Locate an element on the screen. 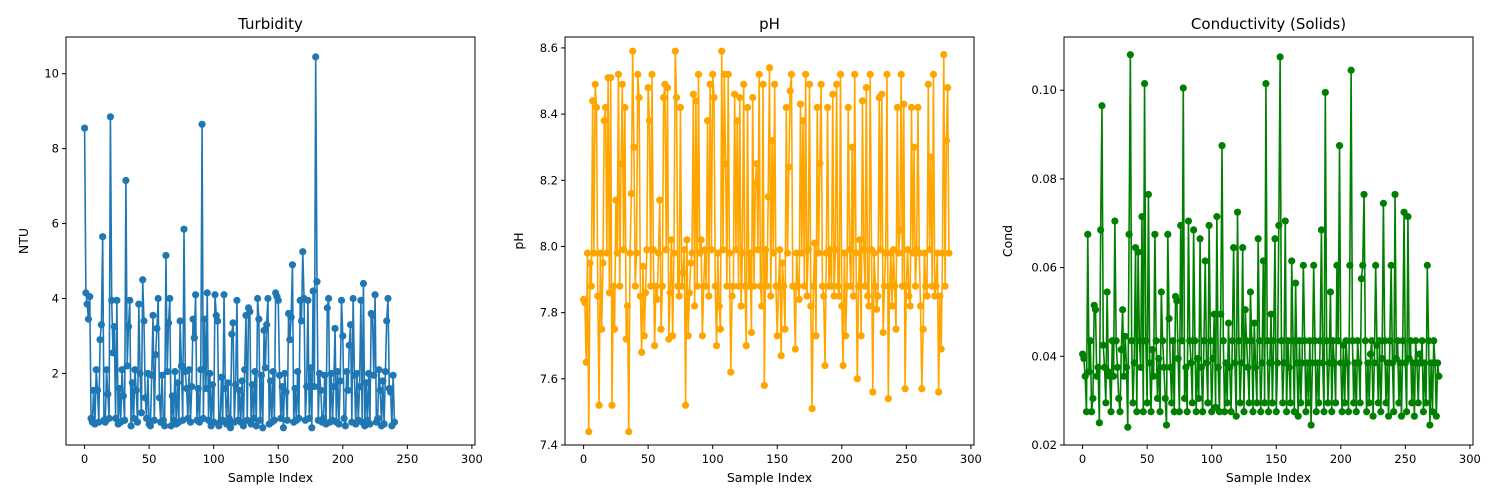  y-tick-label: 8.0 is located at coordinates (549, 246).